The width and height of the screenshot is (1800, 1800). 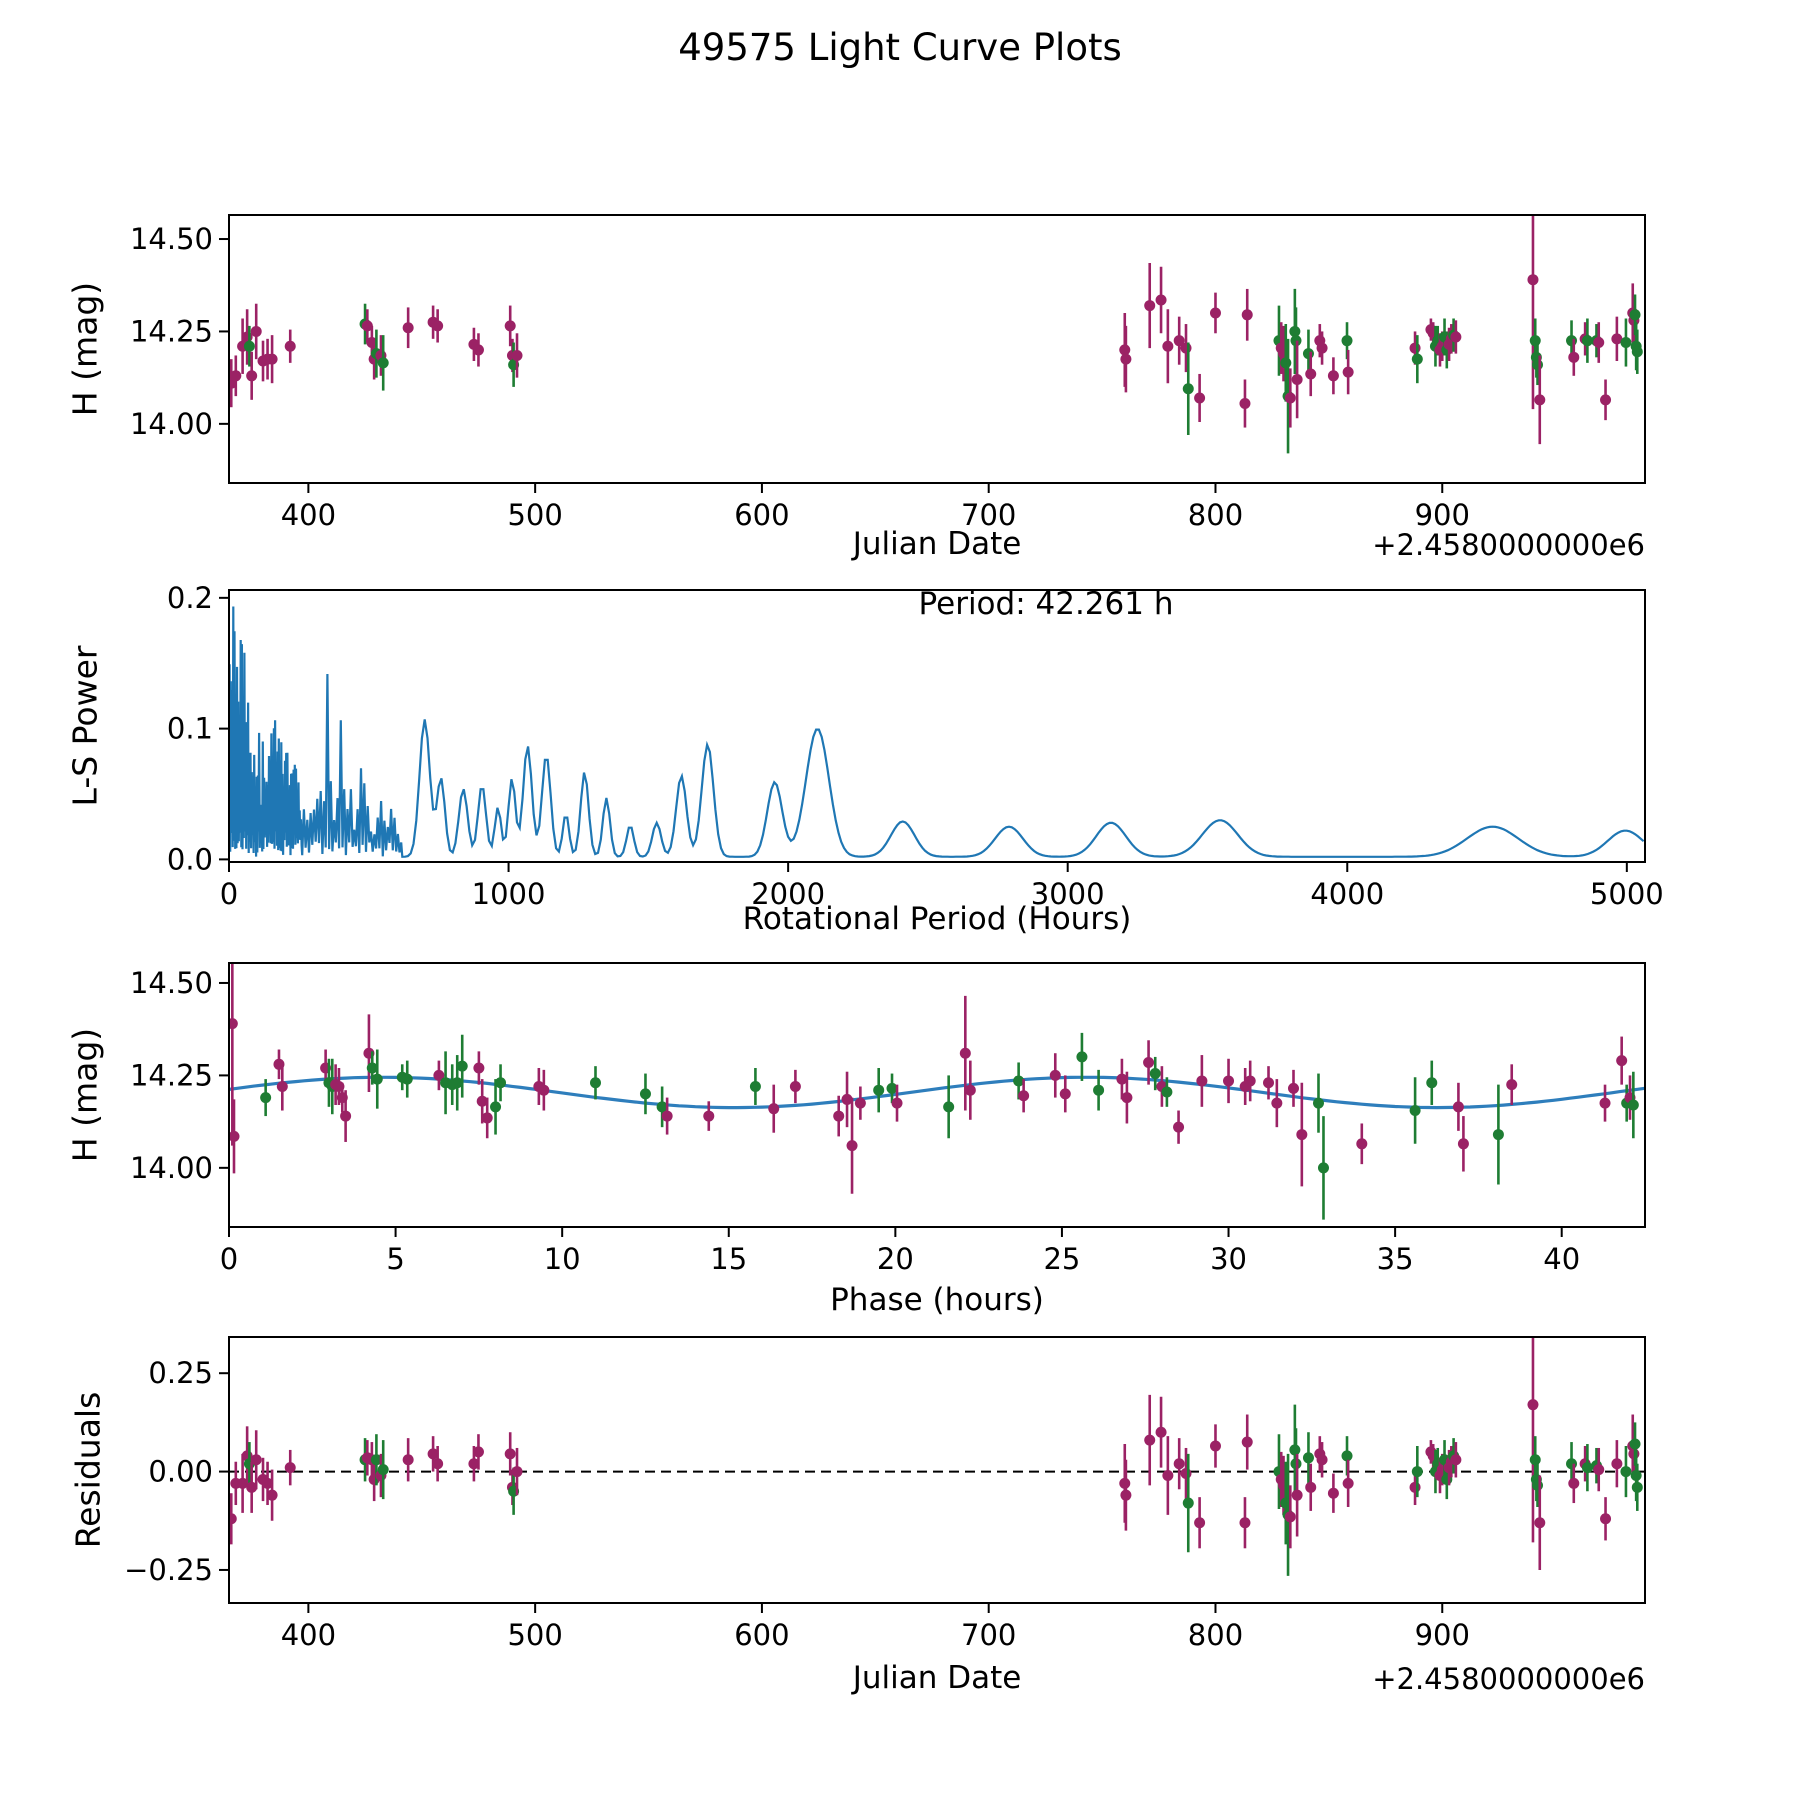 I want to click on periodogram-x-tick-label: 5000, so click(x=1627, y=894).